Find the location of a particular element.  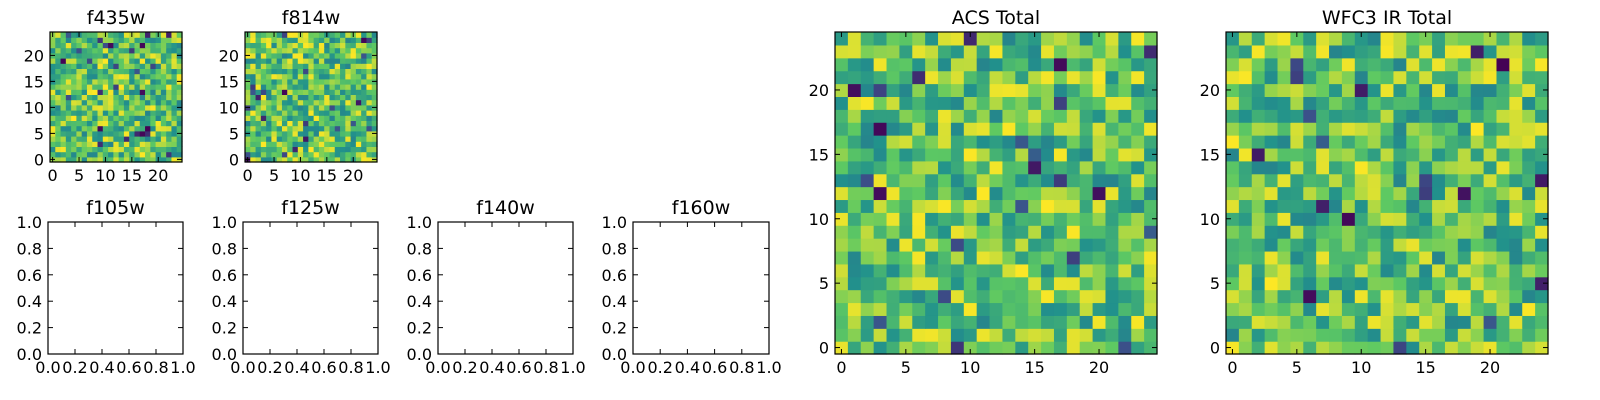

y-tick-label: 1.0 is located at coordinates (224, 222).